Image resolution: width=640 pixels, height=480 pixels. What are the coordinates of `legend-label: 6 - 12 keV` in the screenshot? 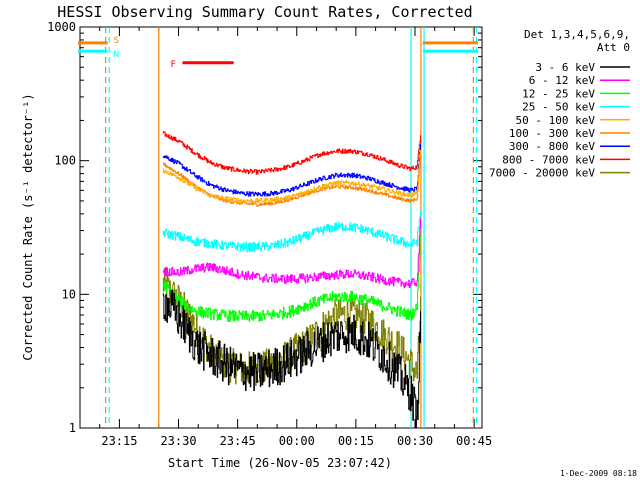 It's located at (562, 80).